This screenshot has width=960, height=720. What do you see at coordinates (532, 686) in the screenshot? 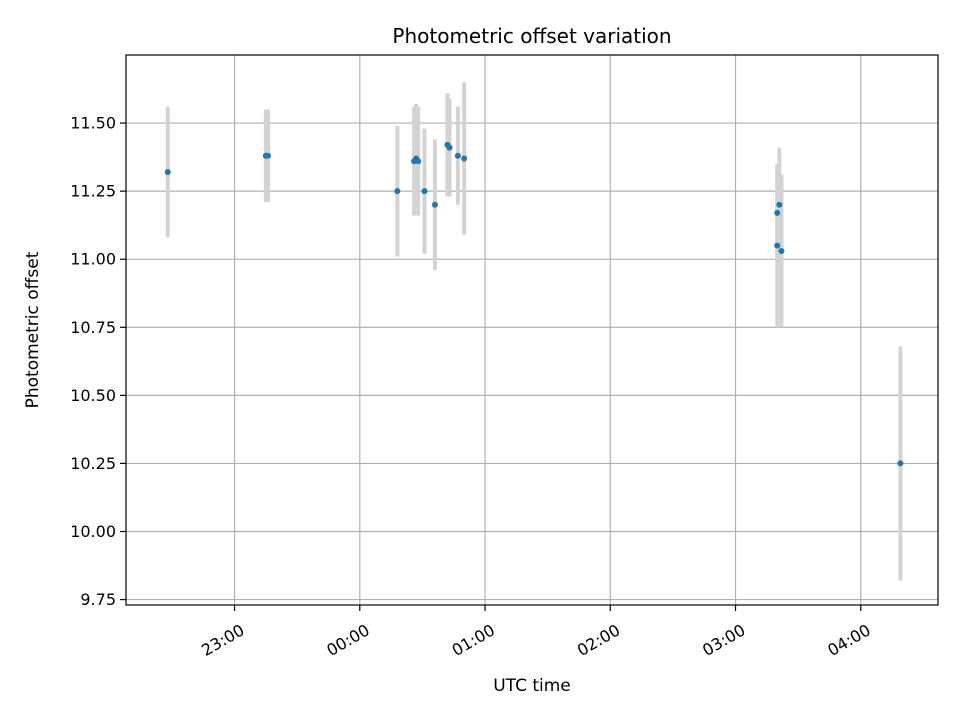
I see `x-axis-label: UTC time` at bounding box center [532, 686].